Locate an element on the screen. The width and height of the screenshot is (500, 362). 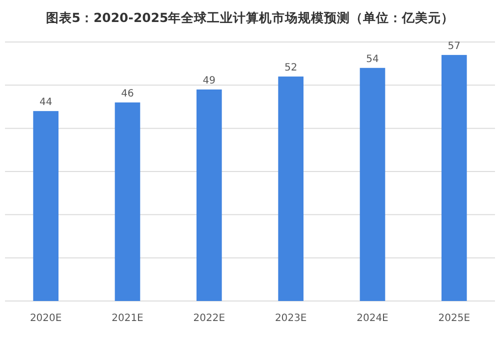
data-label: 49 is located at coordinates (209, 80).